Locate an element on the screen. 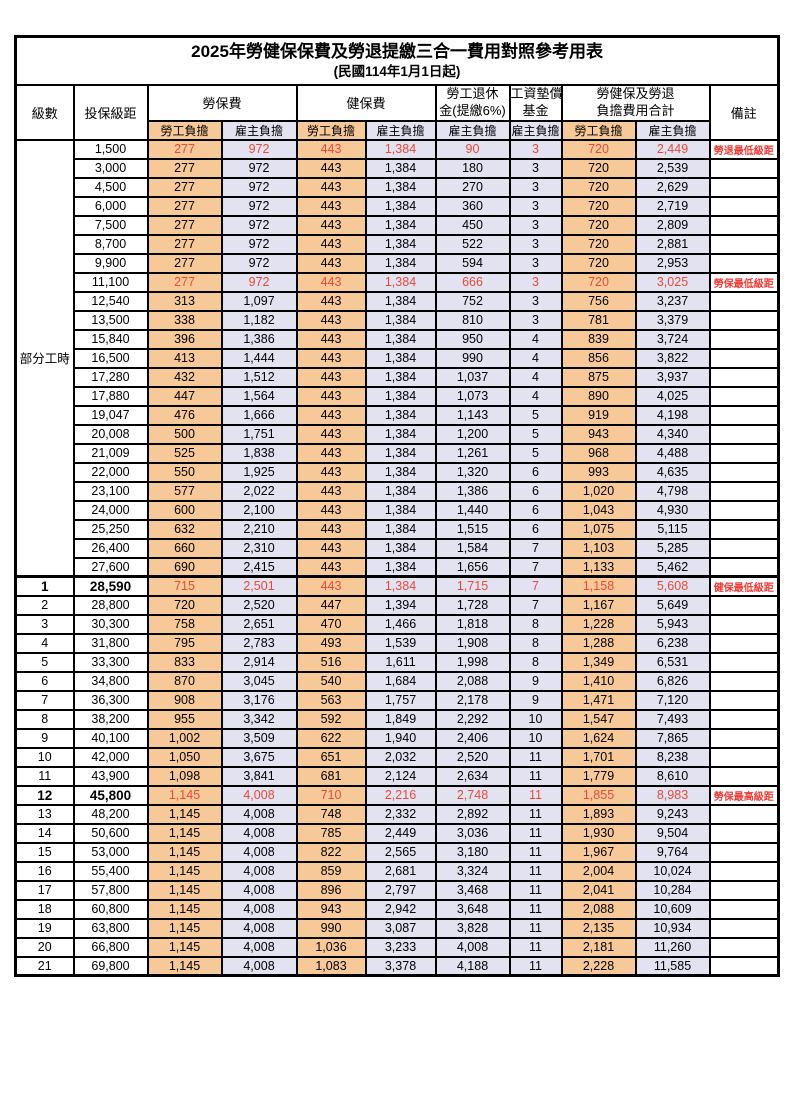 The height and width of the screenshot is (1120, 791). total-employer-cell: 9,504 is located at coordinates (672, 833).